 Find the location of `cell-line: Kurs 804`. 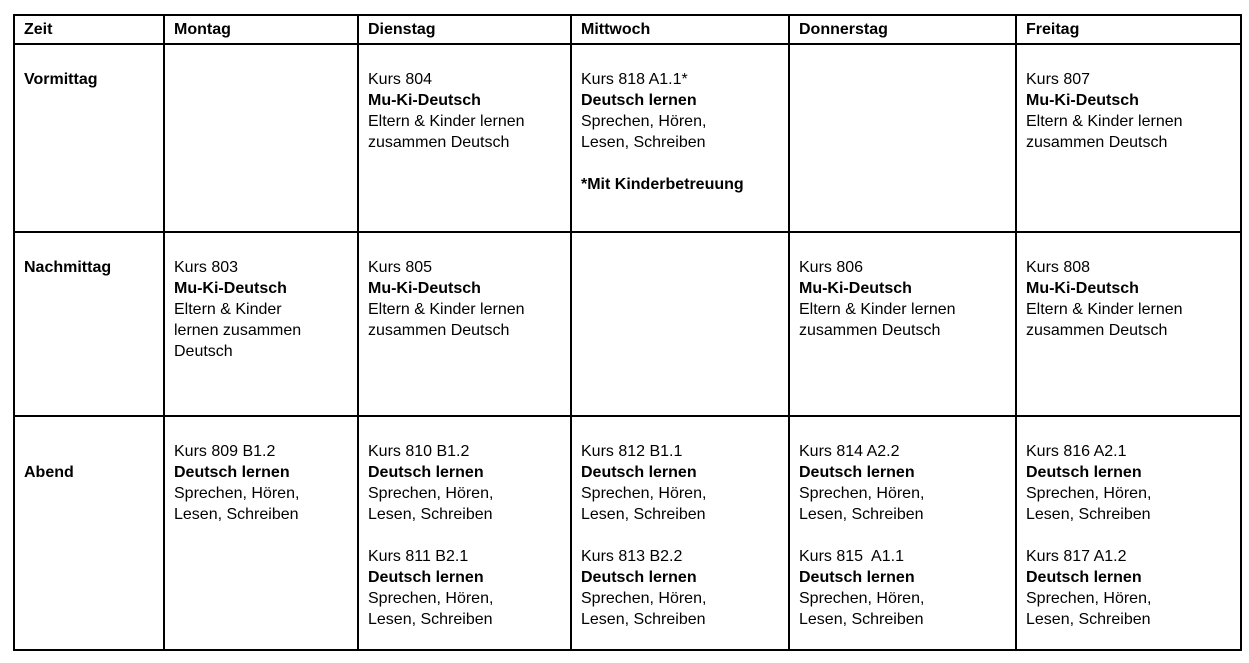

cell-line: Kurs 804 is located at coordinates (400, 79).